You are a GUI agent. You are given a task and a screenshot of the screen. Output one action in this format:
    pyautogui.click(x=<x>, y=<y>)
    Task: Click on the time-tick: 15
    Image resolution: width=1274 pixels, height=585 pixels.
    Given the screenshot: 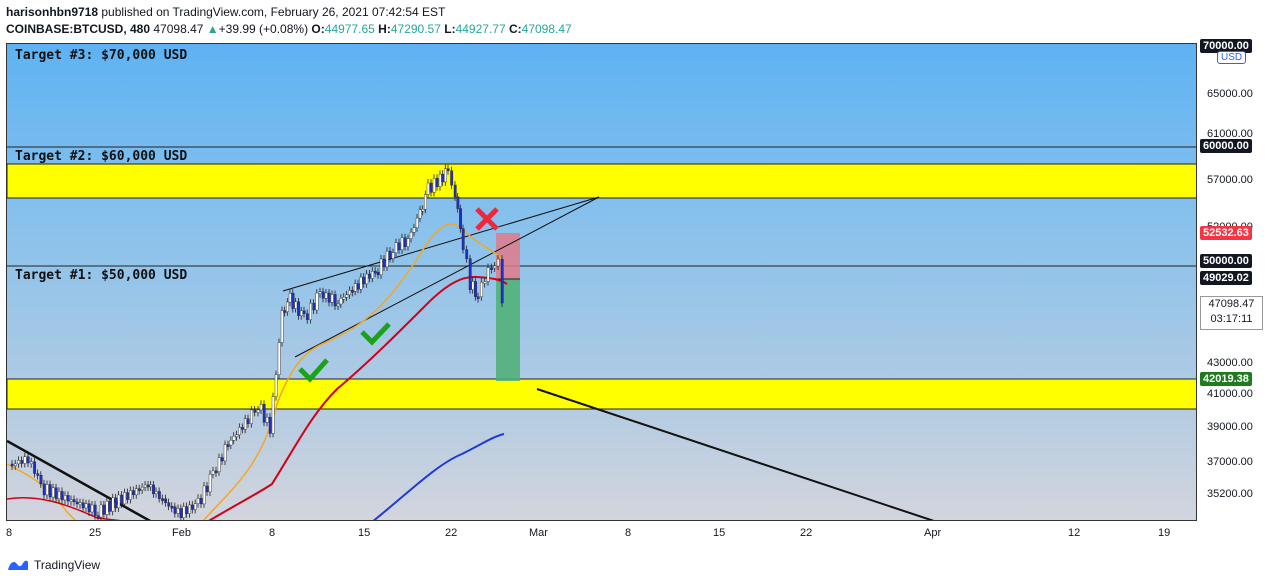 What is the action you would take?
    pyautogui.click(x=719, y=533)
    